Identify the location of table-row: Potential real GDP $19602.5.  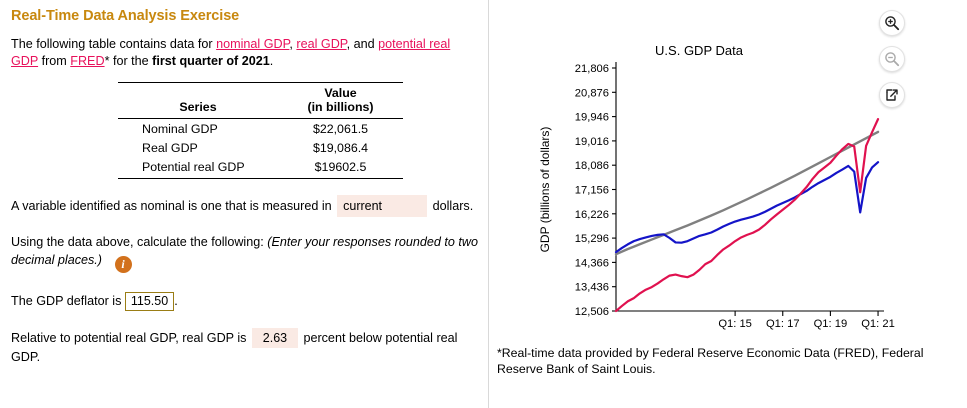
(260, 168).